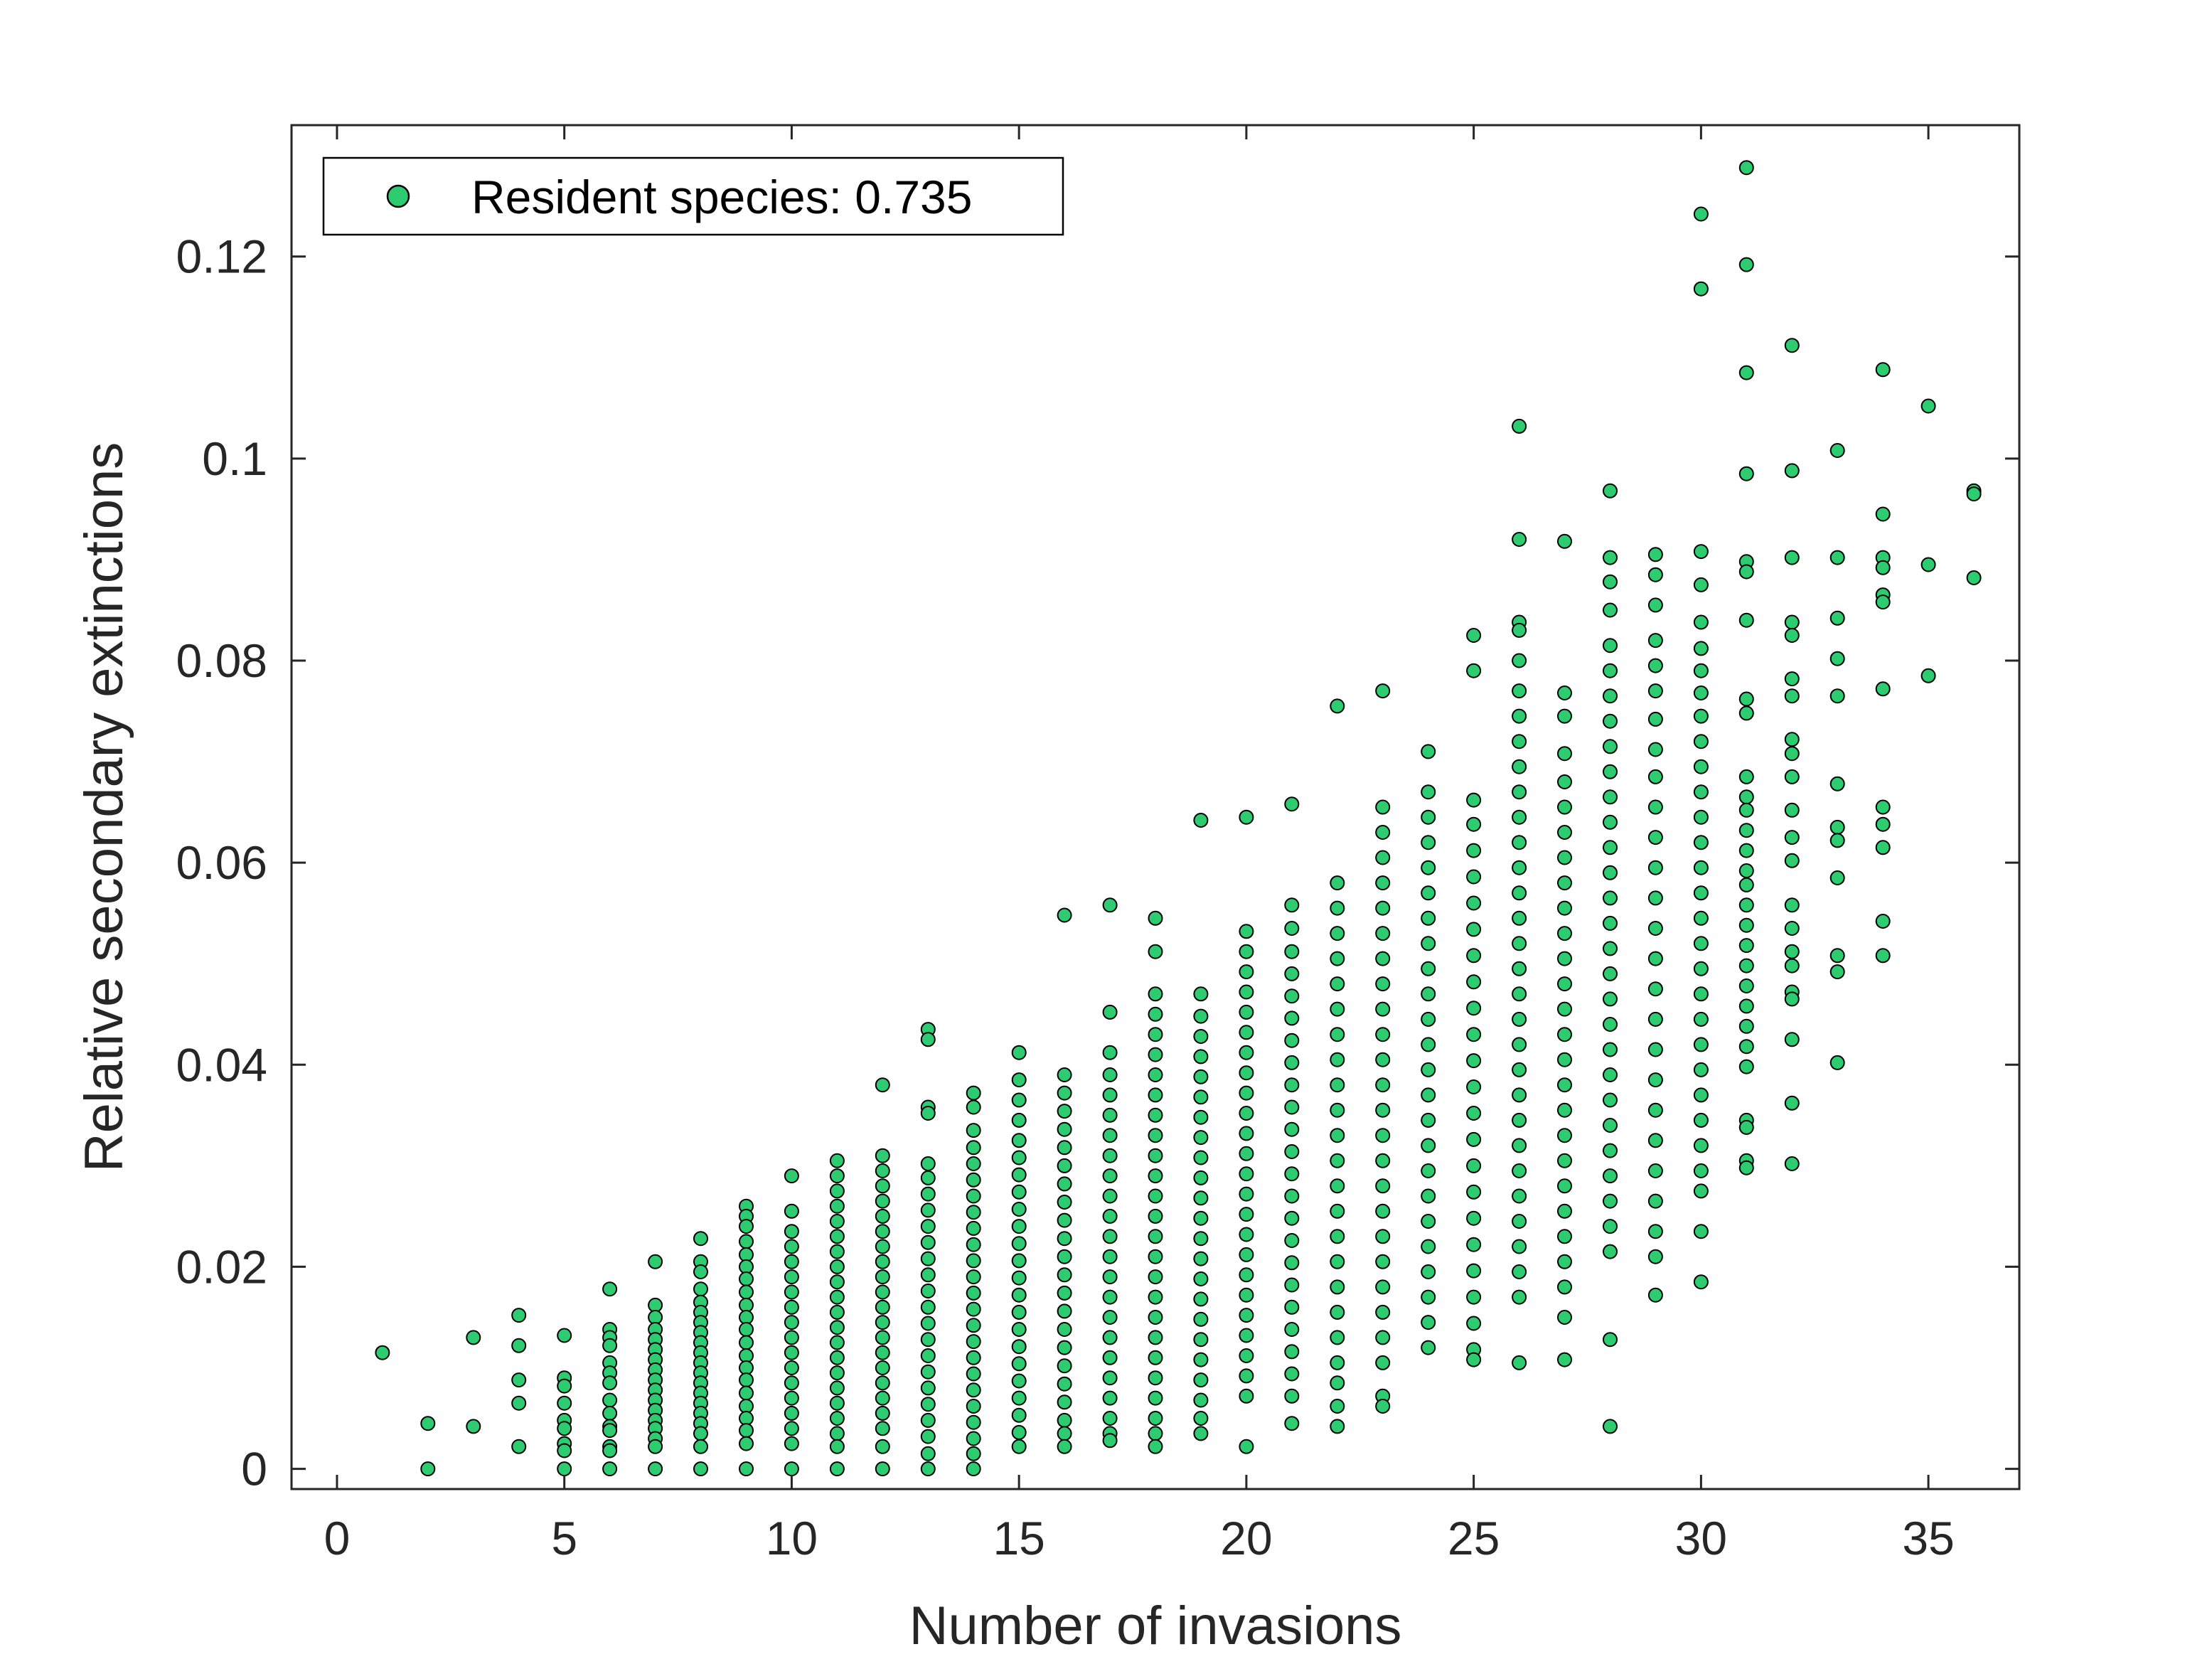 The width and height of the screenshot is (2212, 1659). I want to click on legend-label: Resident species: 0.735, so click(721, 197).